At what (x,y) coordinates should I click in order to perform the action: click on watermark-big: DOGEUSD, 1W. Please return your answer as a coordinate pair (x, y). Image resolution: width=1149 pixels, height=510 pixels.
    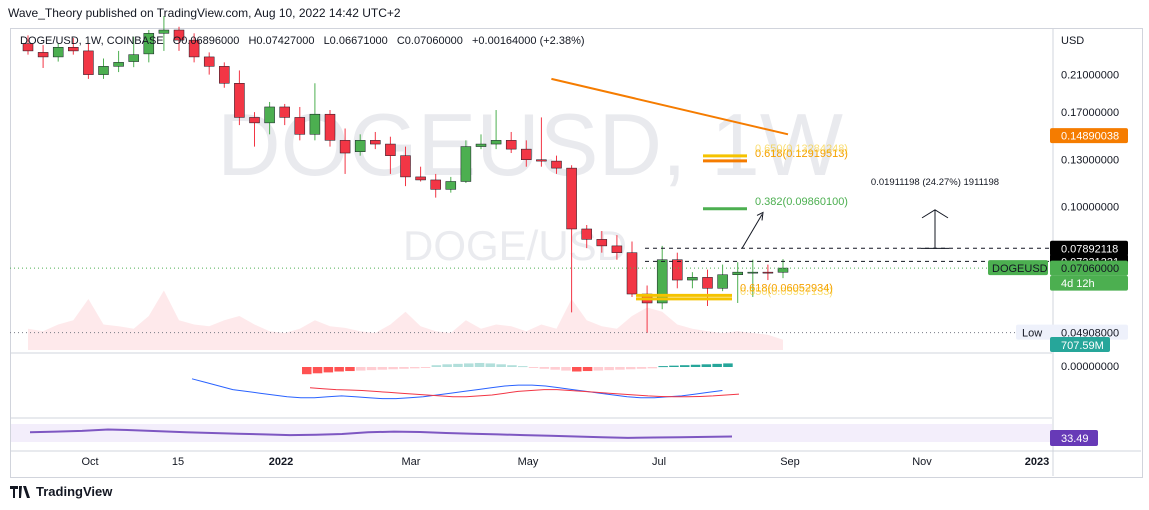
    Looking at the image, I should click on (530, 144).